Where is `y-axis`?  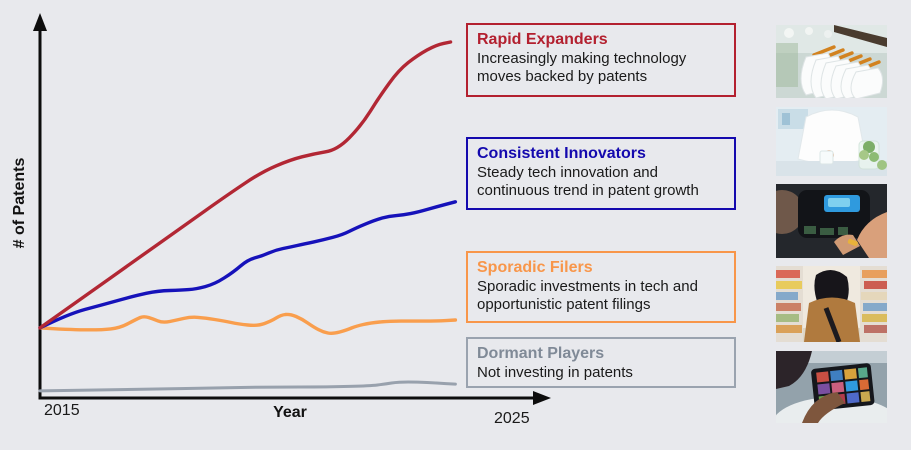 y-axis is located at coordinates (40, 206).